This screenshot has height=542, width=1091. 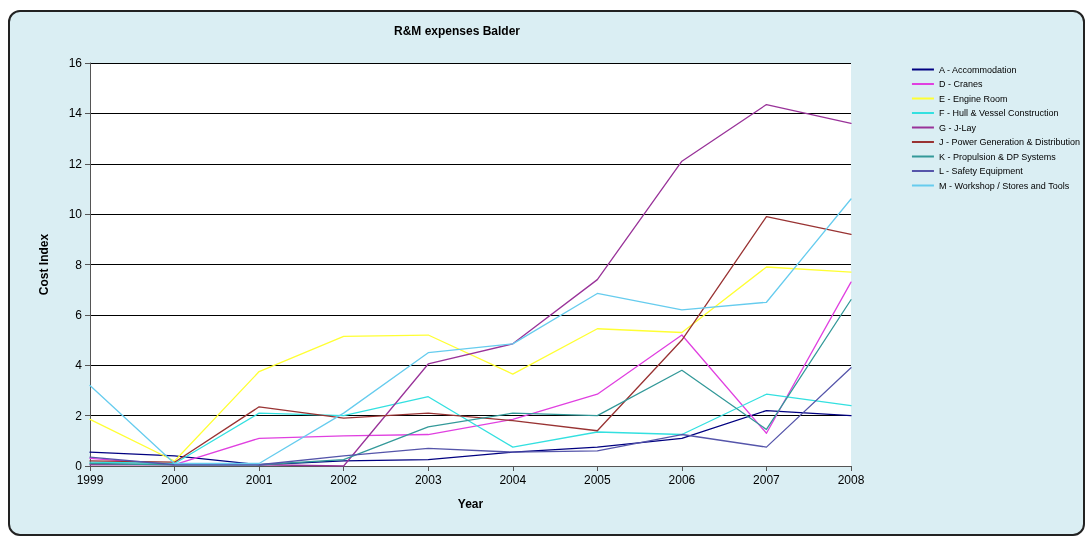 What do you see at coordinates (1009, 142) in the screenshot?
I see `legend-label: J - Power Generation & Distribution` at bounding box center [1009, 142].